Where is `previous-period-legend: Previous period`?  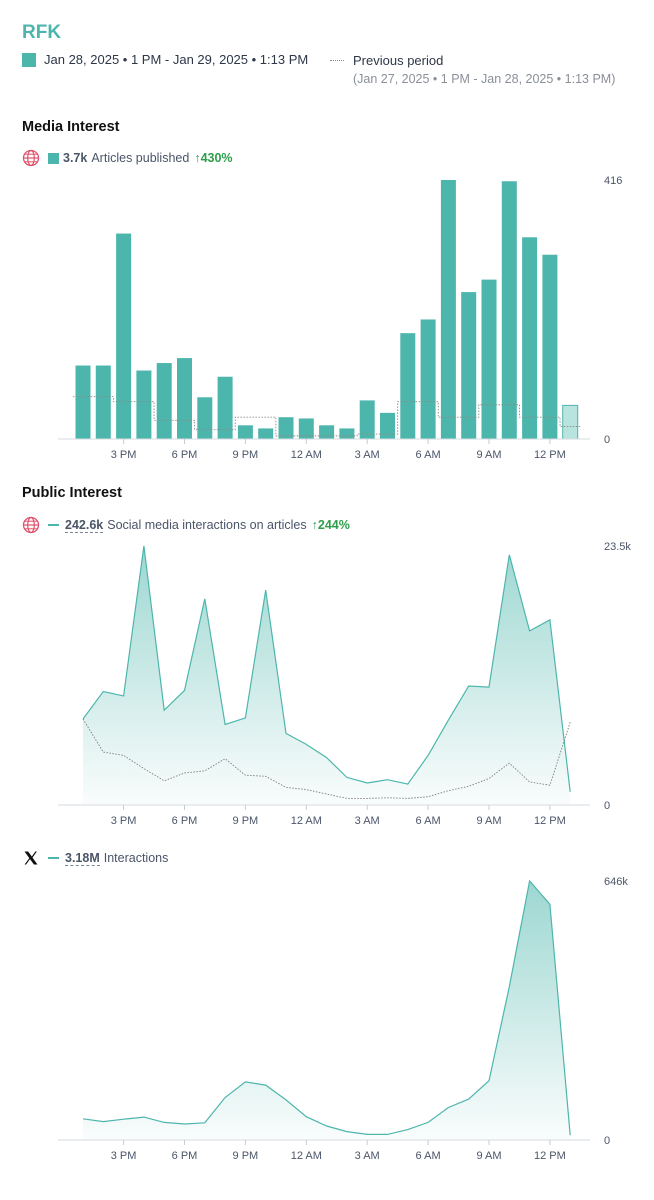
previous-period-legend: Previous period is located at coordinates (386, 60).